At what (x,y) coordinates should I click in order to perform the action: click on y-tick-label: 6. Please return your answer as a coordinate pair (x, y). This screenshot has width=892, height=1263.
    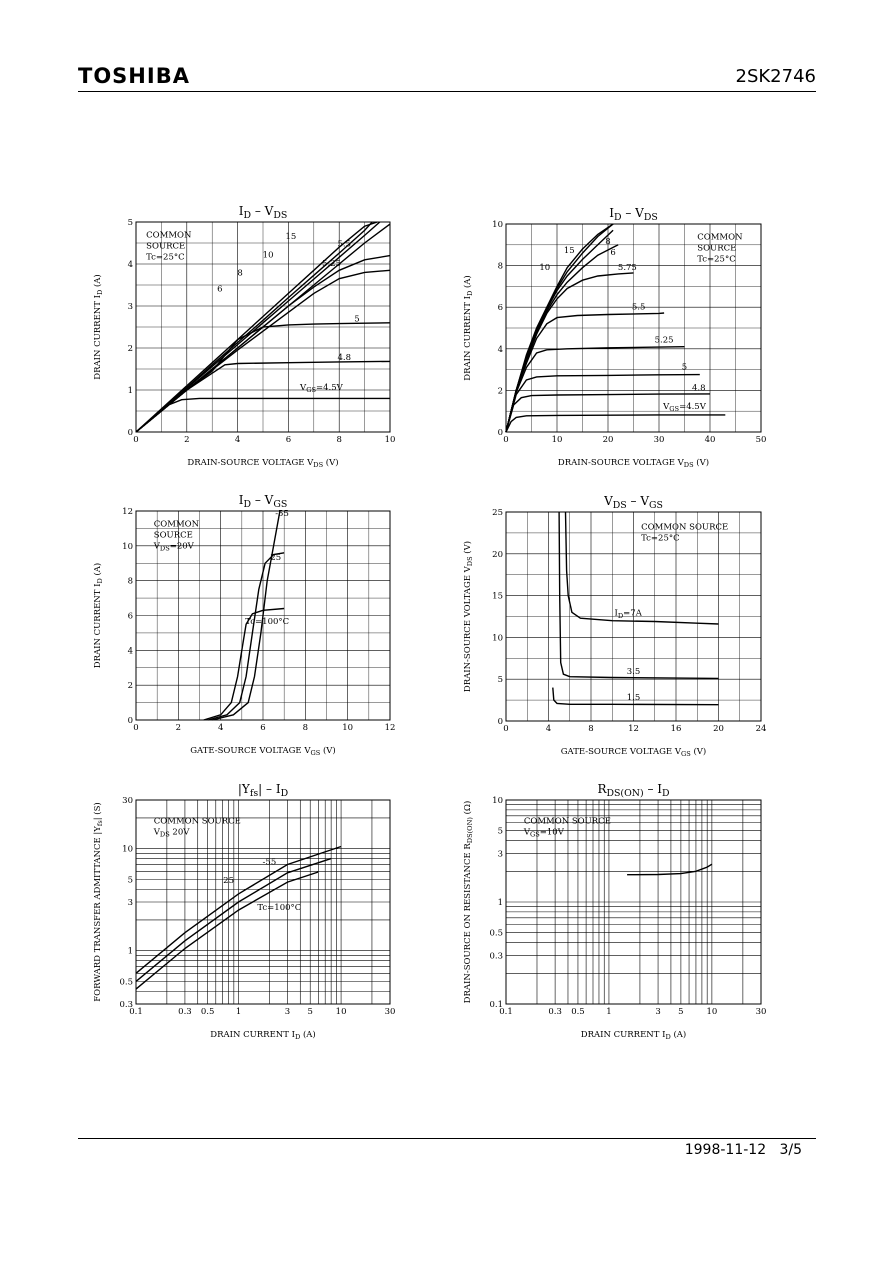
    Looking at the image, I should click on (130, 617).